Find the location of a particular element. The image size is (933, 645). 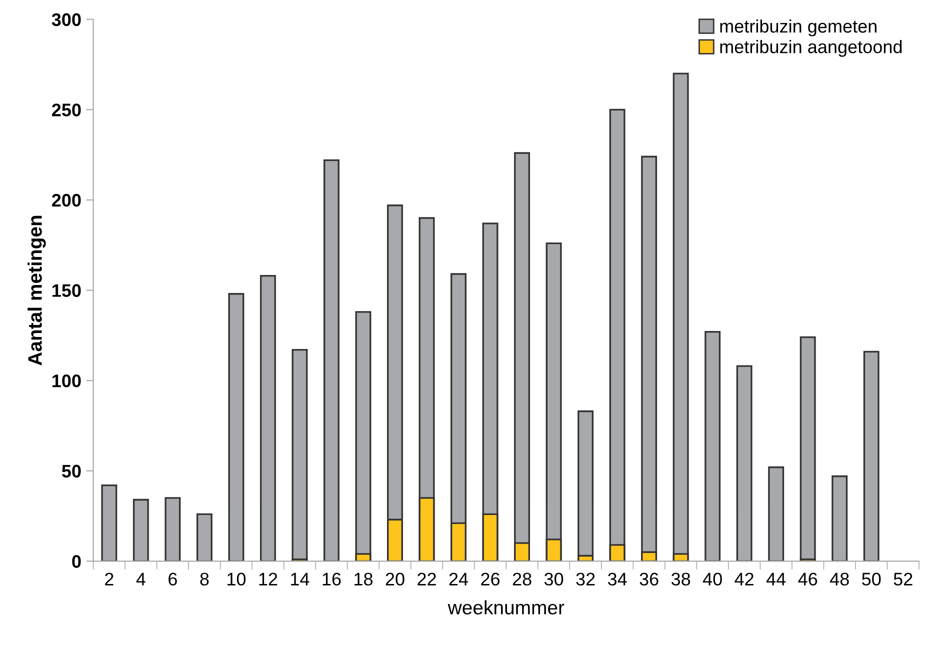

x-tick-label: 10 is located at coordinates (237, 579).